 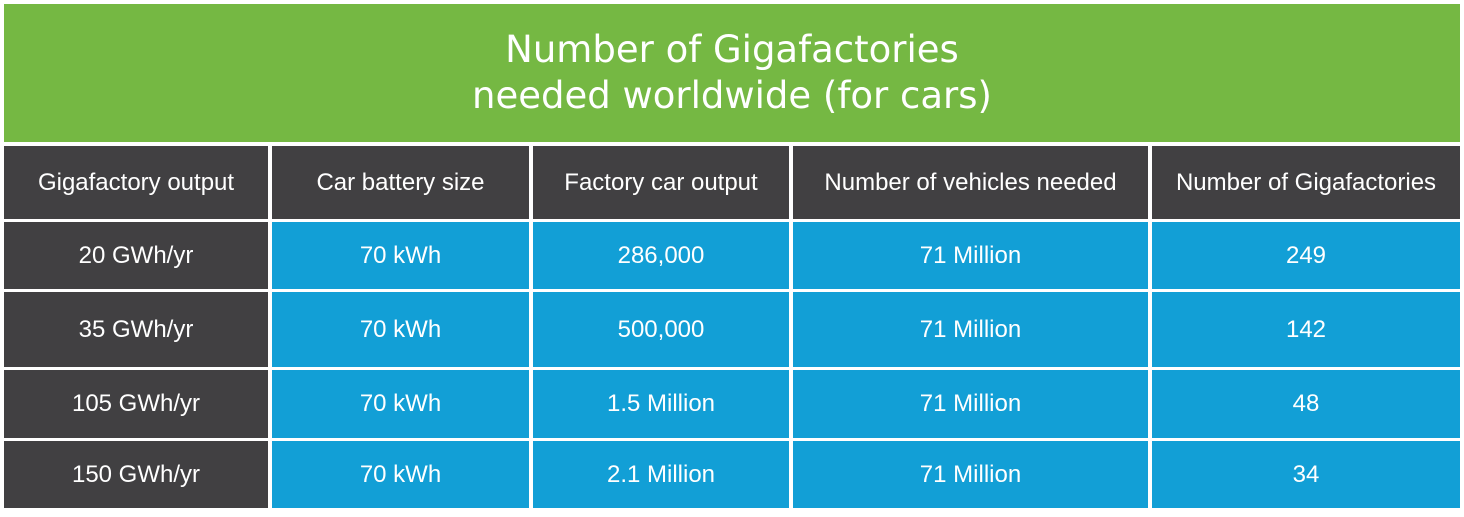 What do you see at coordinates (732, 49) in the screenshot?
I see `title-line-1: Number of Gigafactories` at bounding box center [732, 49].